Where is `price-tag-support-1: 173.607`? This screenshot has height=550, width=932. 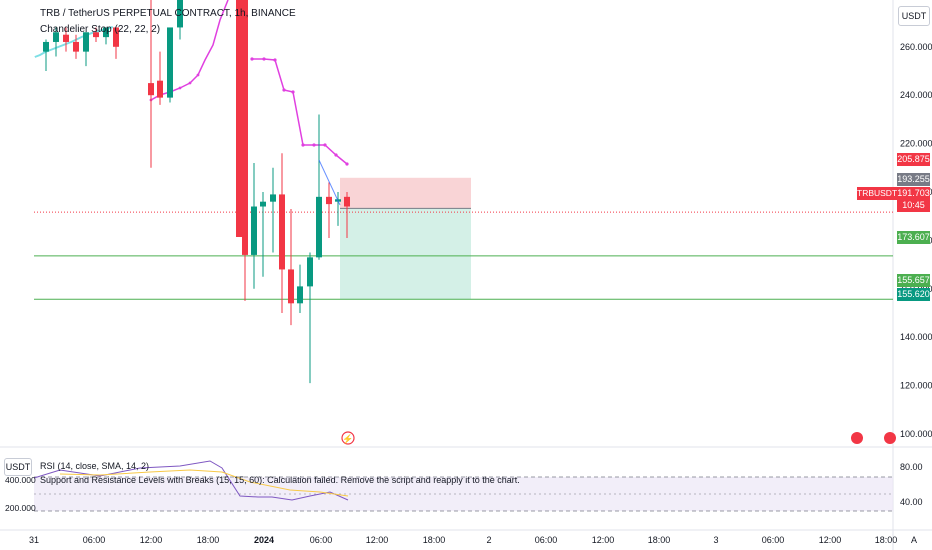 price-tag-support-1: 173.607 is located at coordinates (913, 237).